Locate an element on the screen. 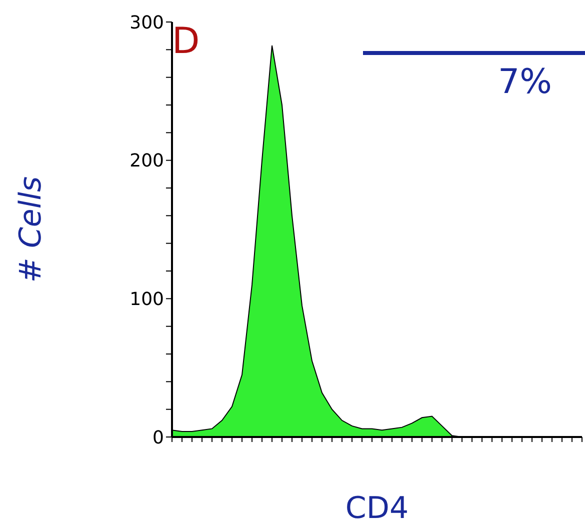  y-tick-label: 300 is located at coordinates (147, 23).